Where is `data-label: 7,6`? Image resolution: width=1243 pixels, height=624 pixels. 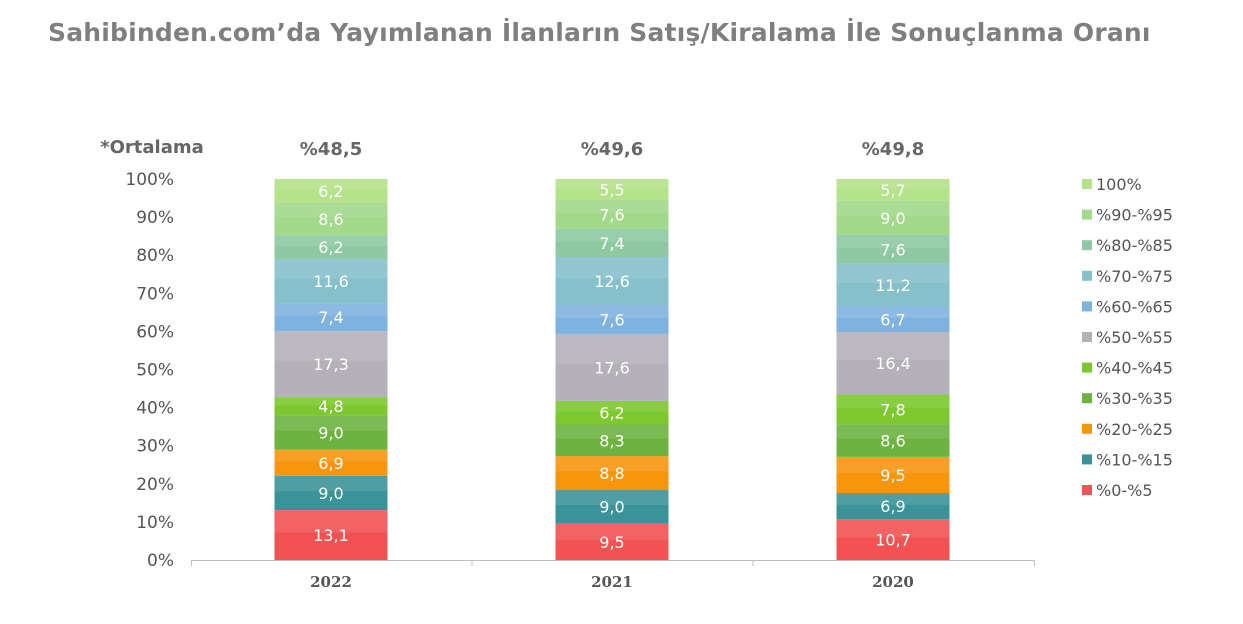 data-label: 7,6 is located at coordinates (611, 214).